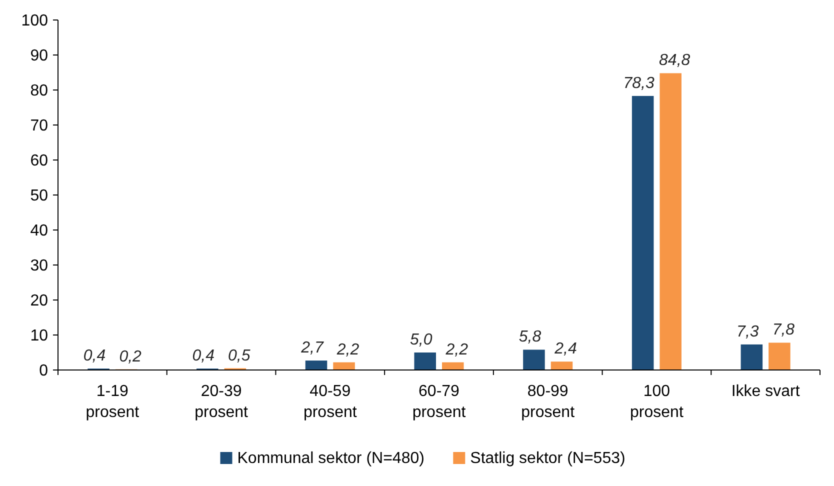 The height and width of the screenshot is (486, 834). What do you see at coordinates (39, 336) in the screenshot?
I see `y-tick-label: 10` at bounding box center [39, 336].